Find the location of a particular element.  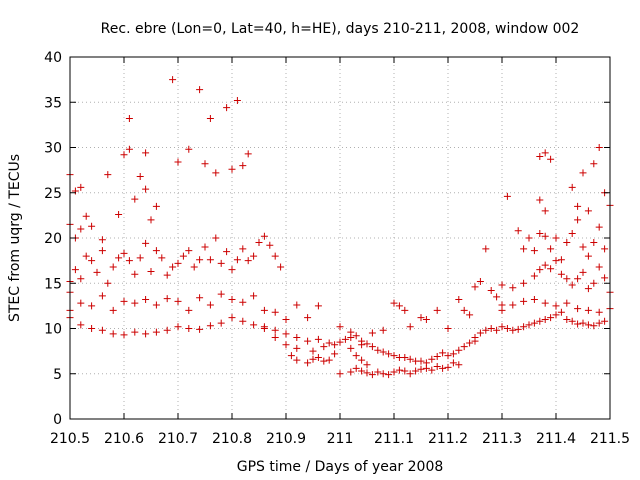

x-tick-label: 210.7 is located at coordinates (178, 439).